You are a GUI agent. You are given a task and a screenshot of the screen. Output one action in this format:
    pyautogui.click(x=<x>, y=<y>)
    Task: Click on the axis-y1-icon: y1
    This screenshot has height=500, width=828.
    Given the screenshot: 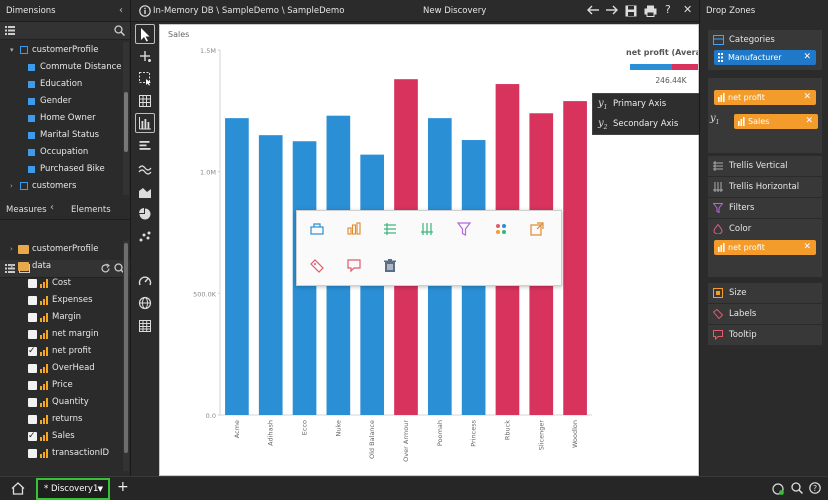 What is the action you would take?
    pyautogui.click(x=715, y=119)
    